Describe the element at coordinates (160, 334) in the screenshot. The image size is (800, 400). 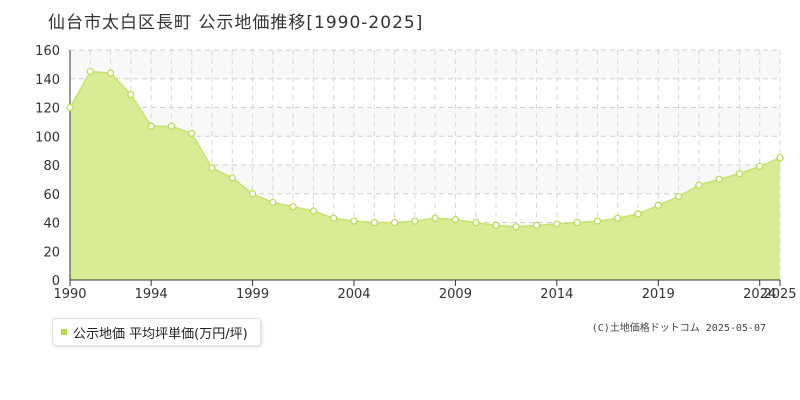
I see `legend-label: 公示地価 平均坪単価(万円/坪)` at that location.